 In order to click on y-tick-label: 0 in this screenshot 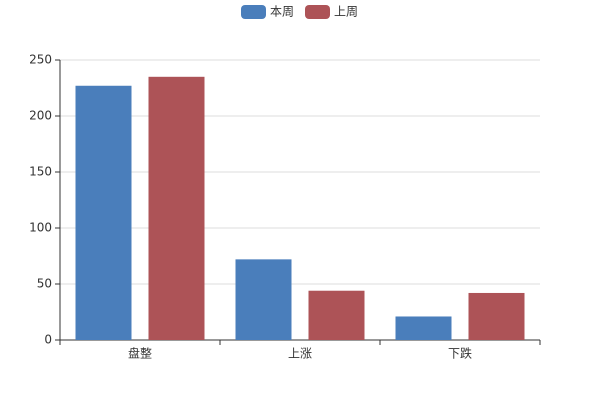, I will do `click(48, 340)`.